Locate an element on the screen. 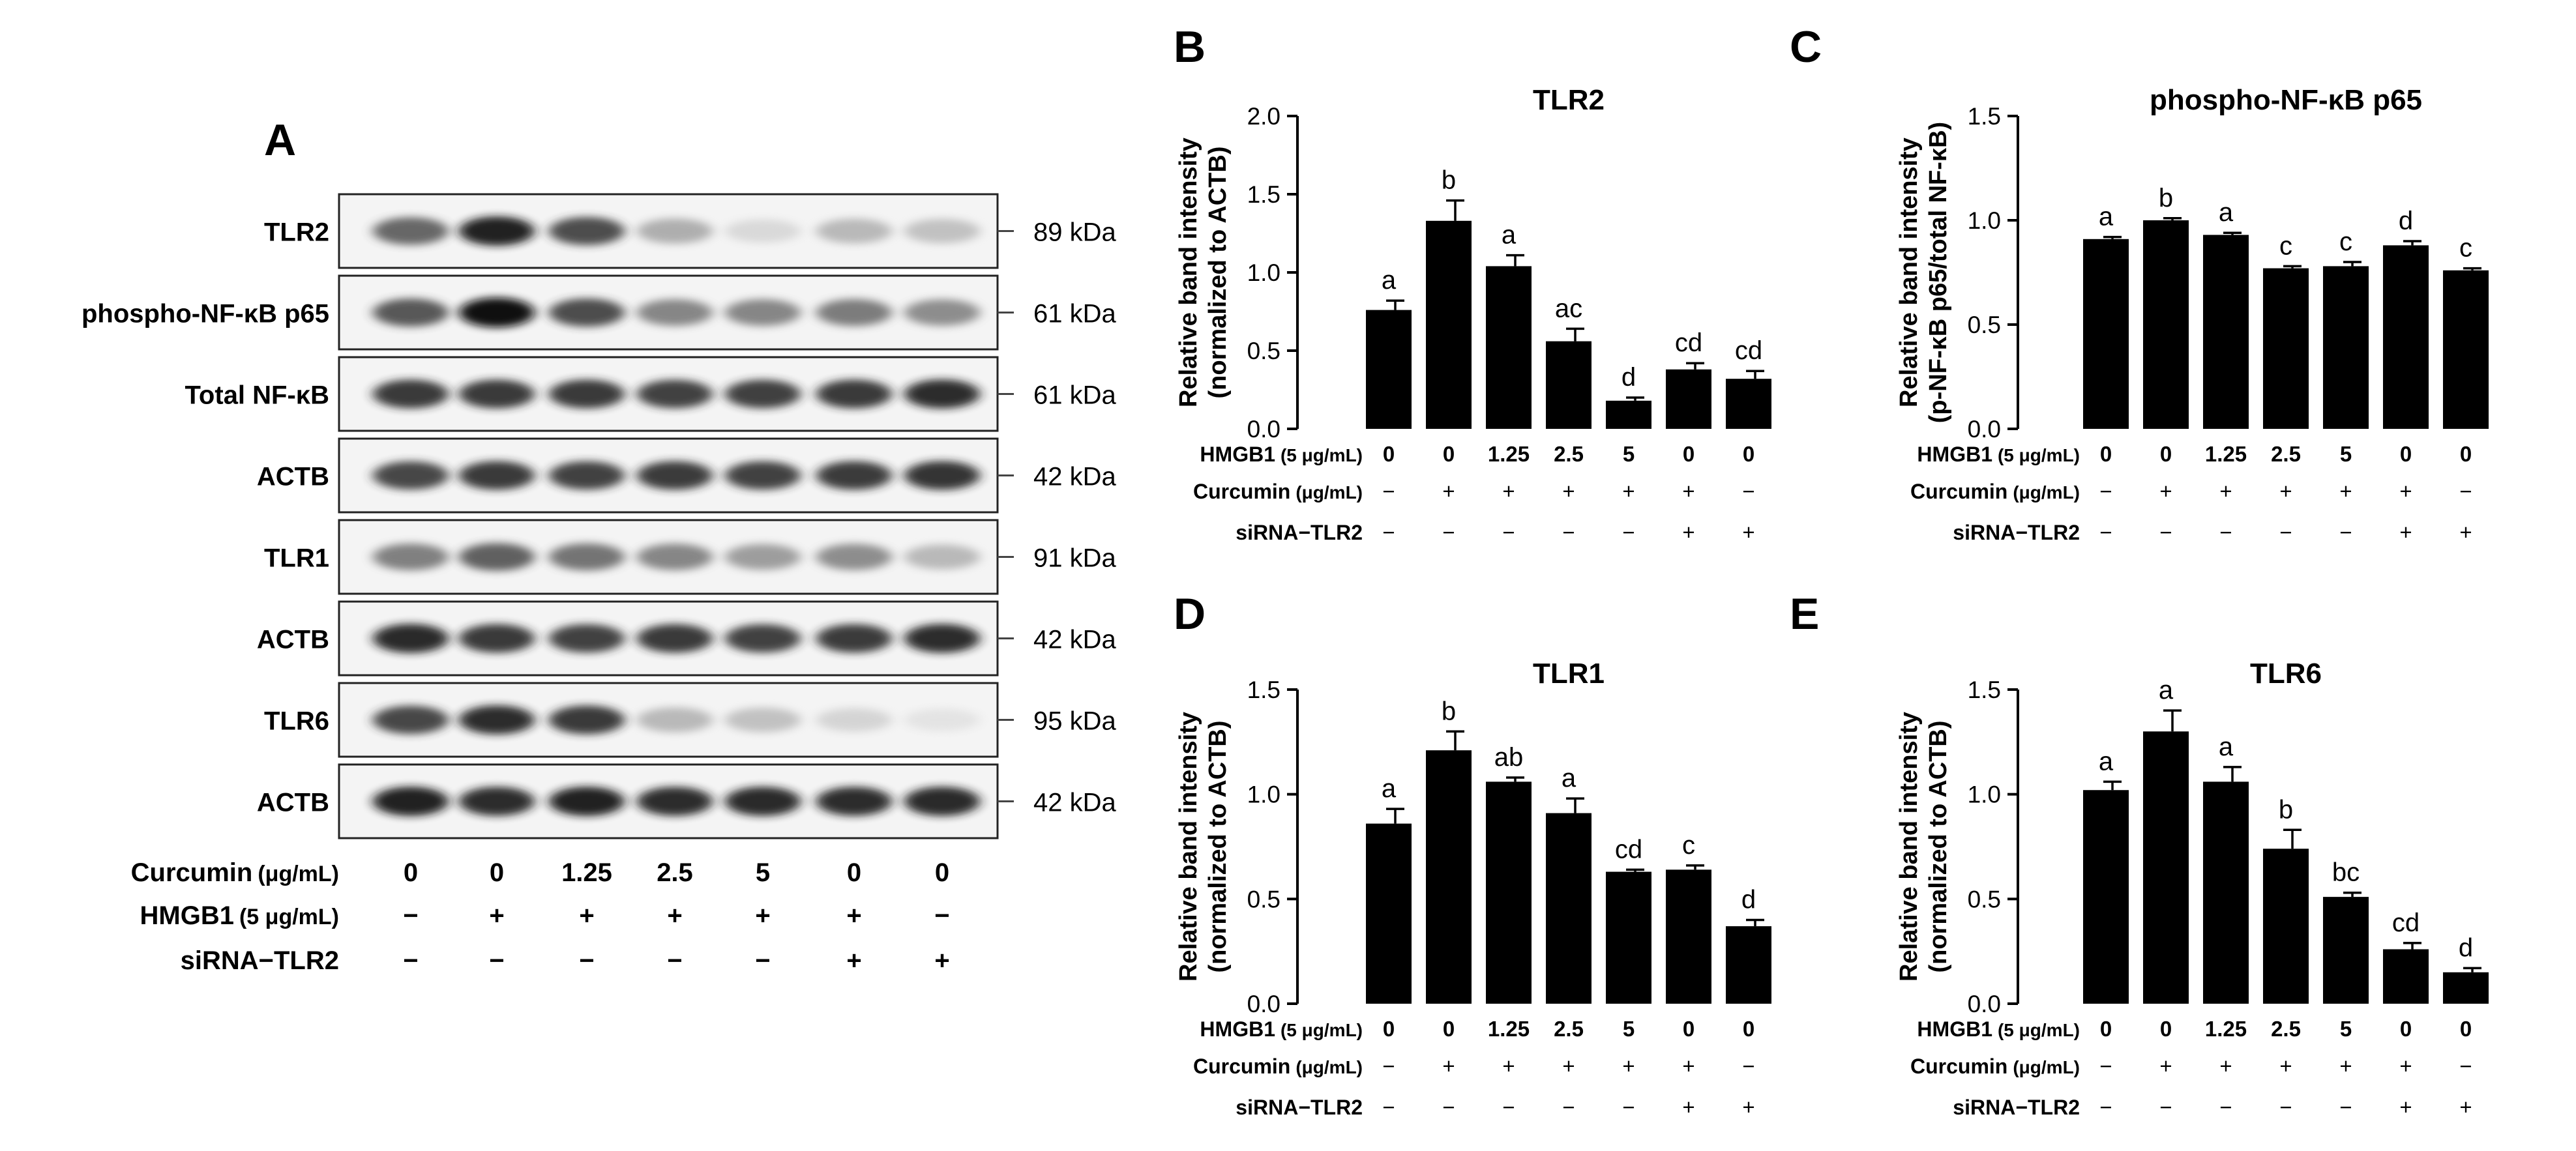  significance-letter: d is located at coordinates (2466, 947).